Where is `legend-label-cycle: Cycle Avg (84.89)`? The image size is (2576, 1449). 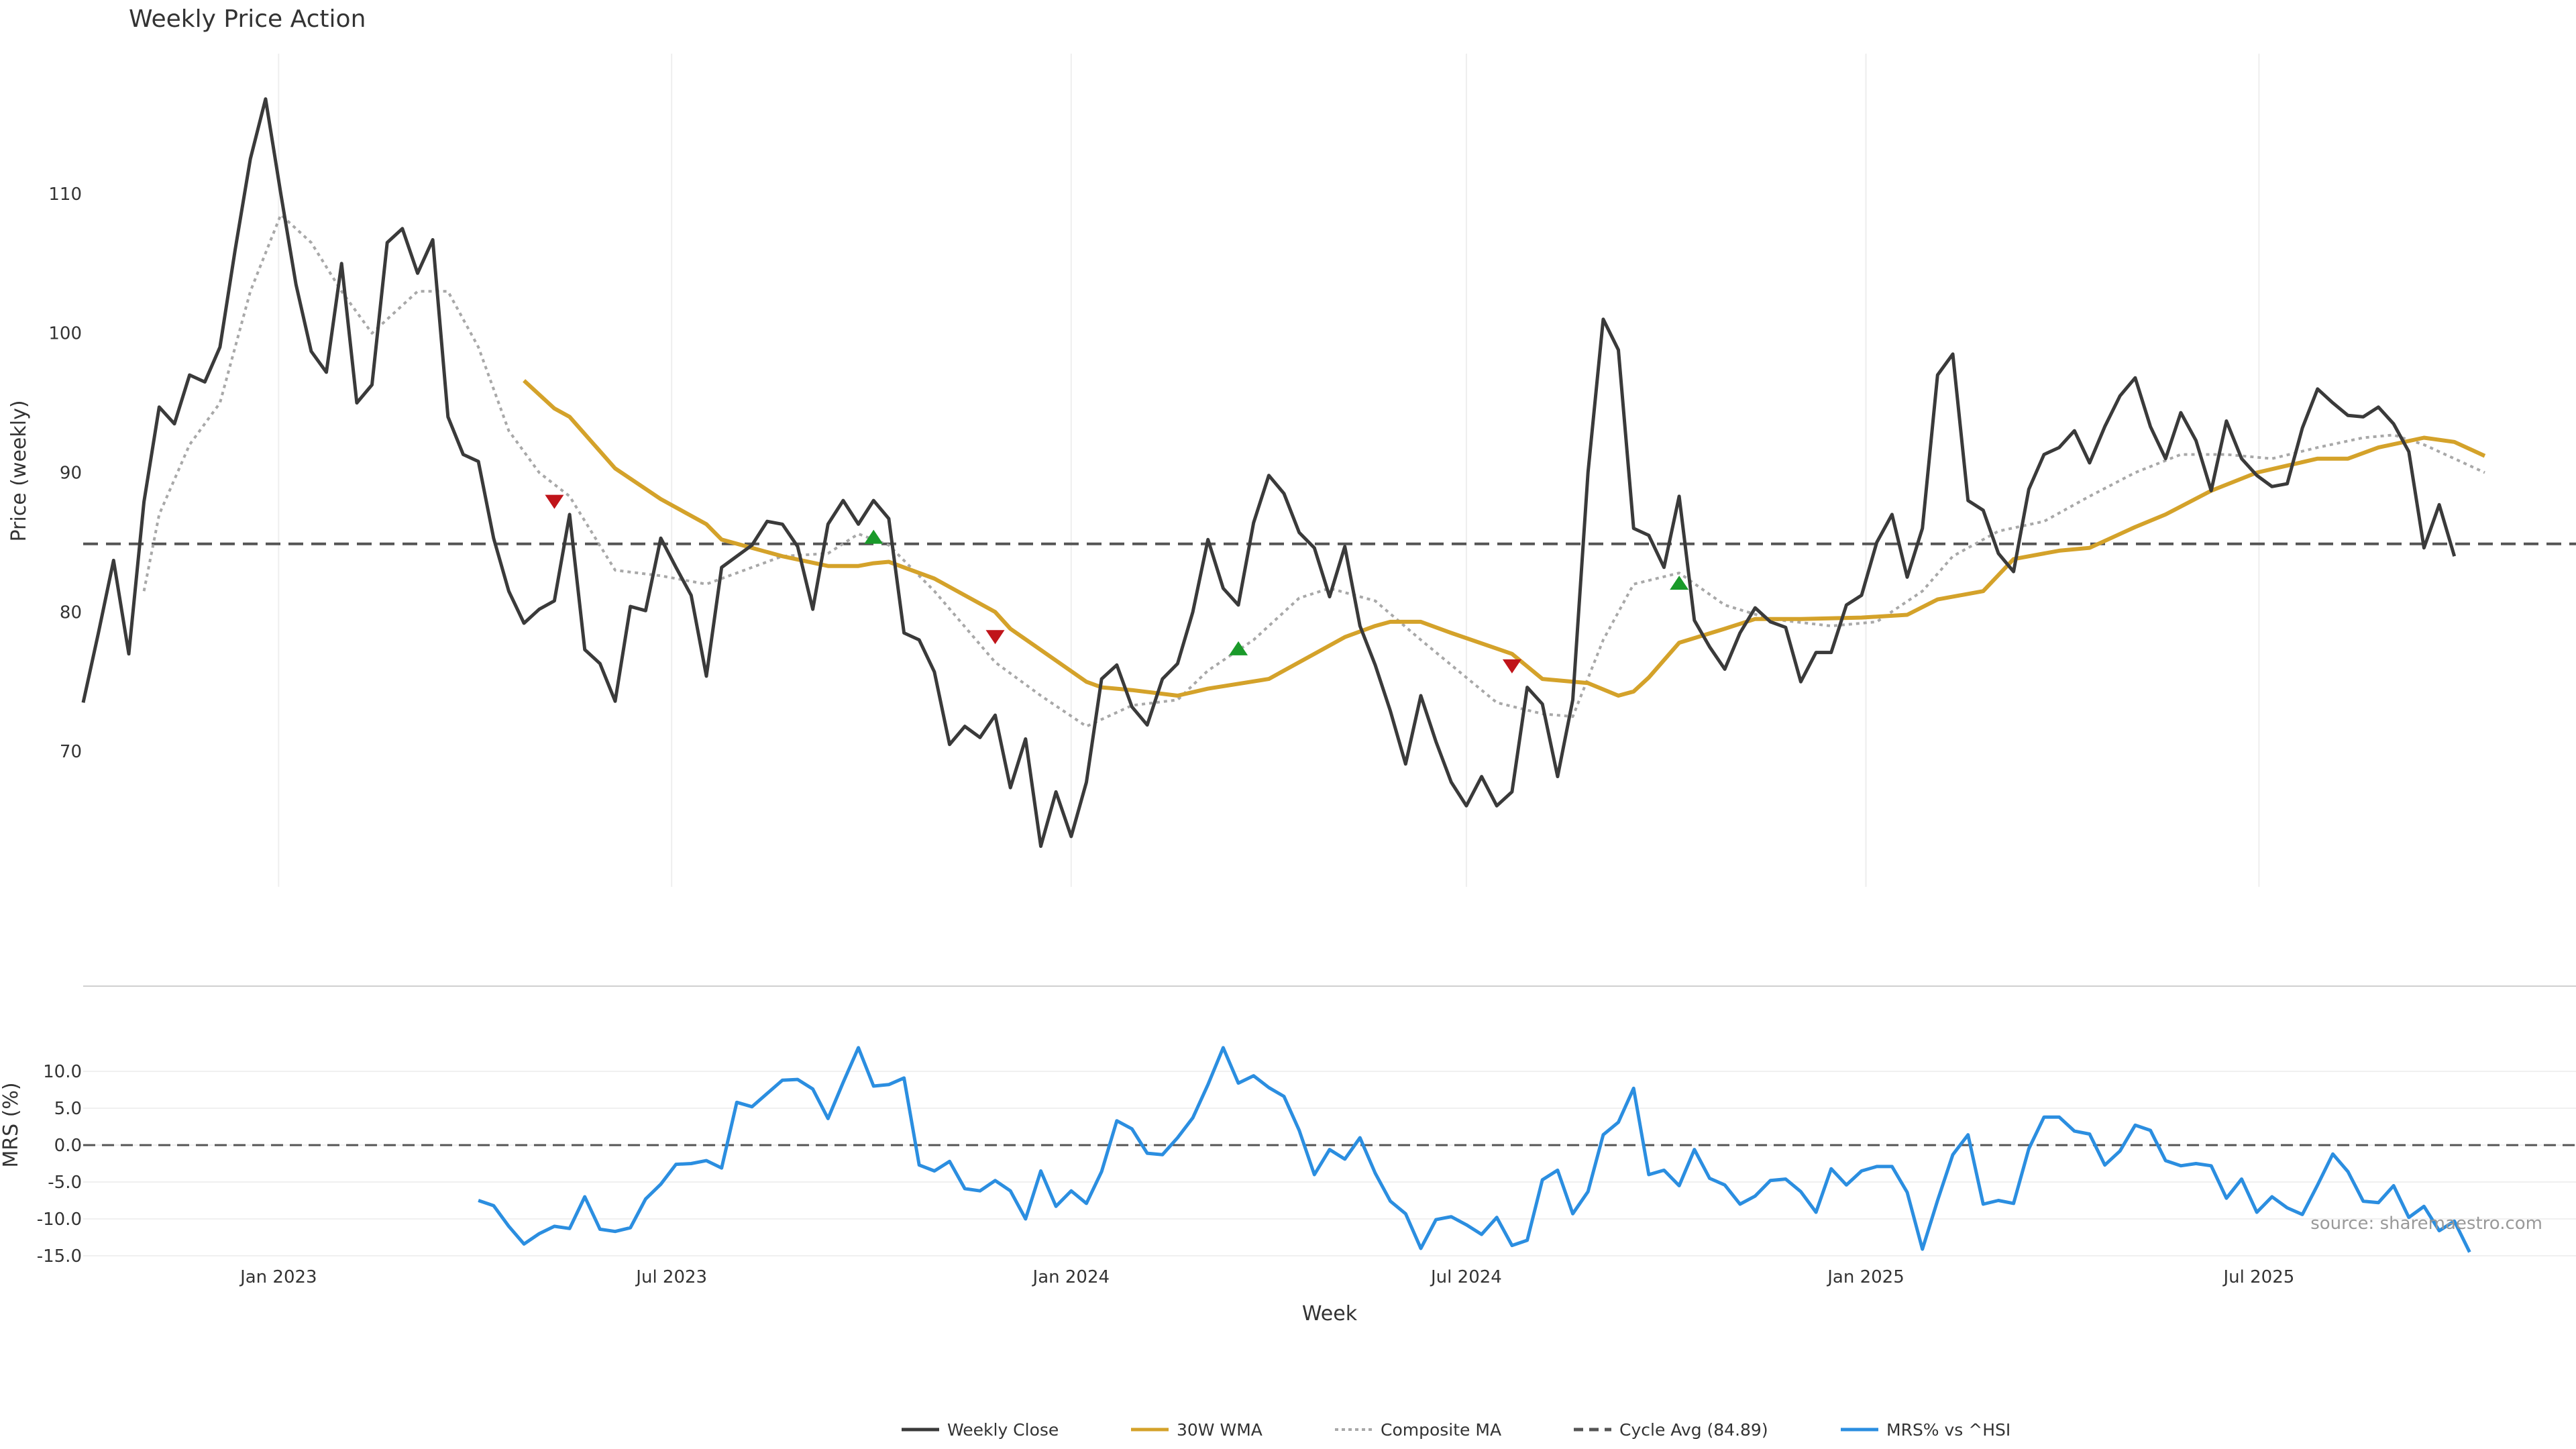 legend-label-cycle: Cycle Avg (84.89) is located at coordinates (1693, 1430).